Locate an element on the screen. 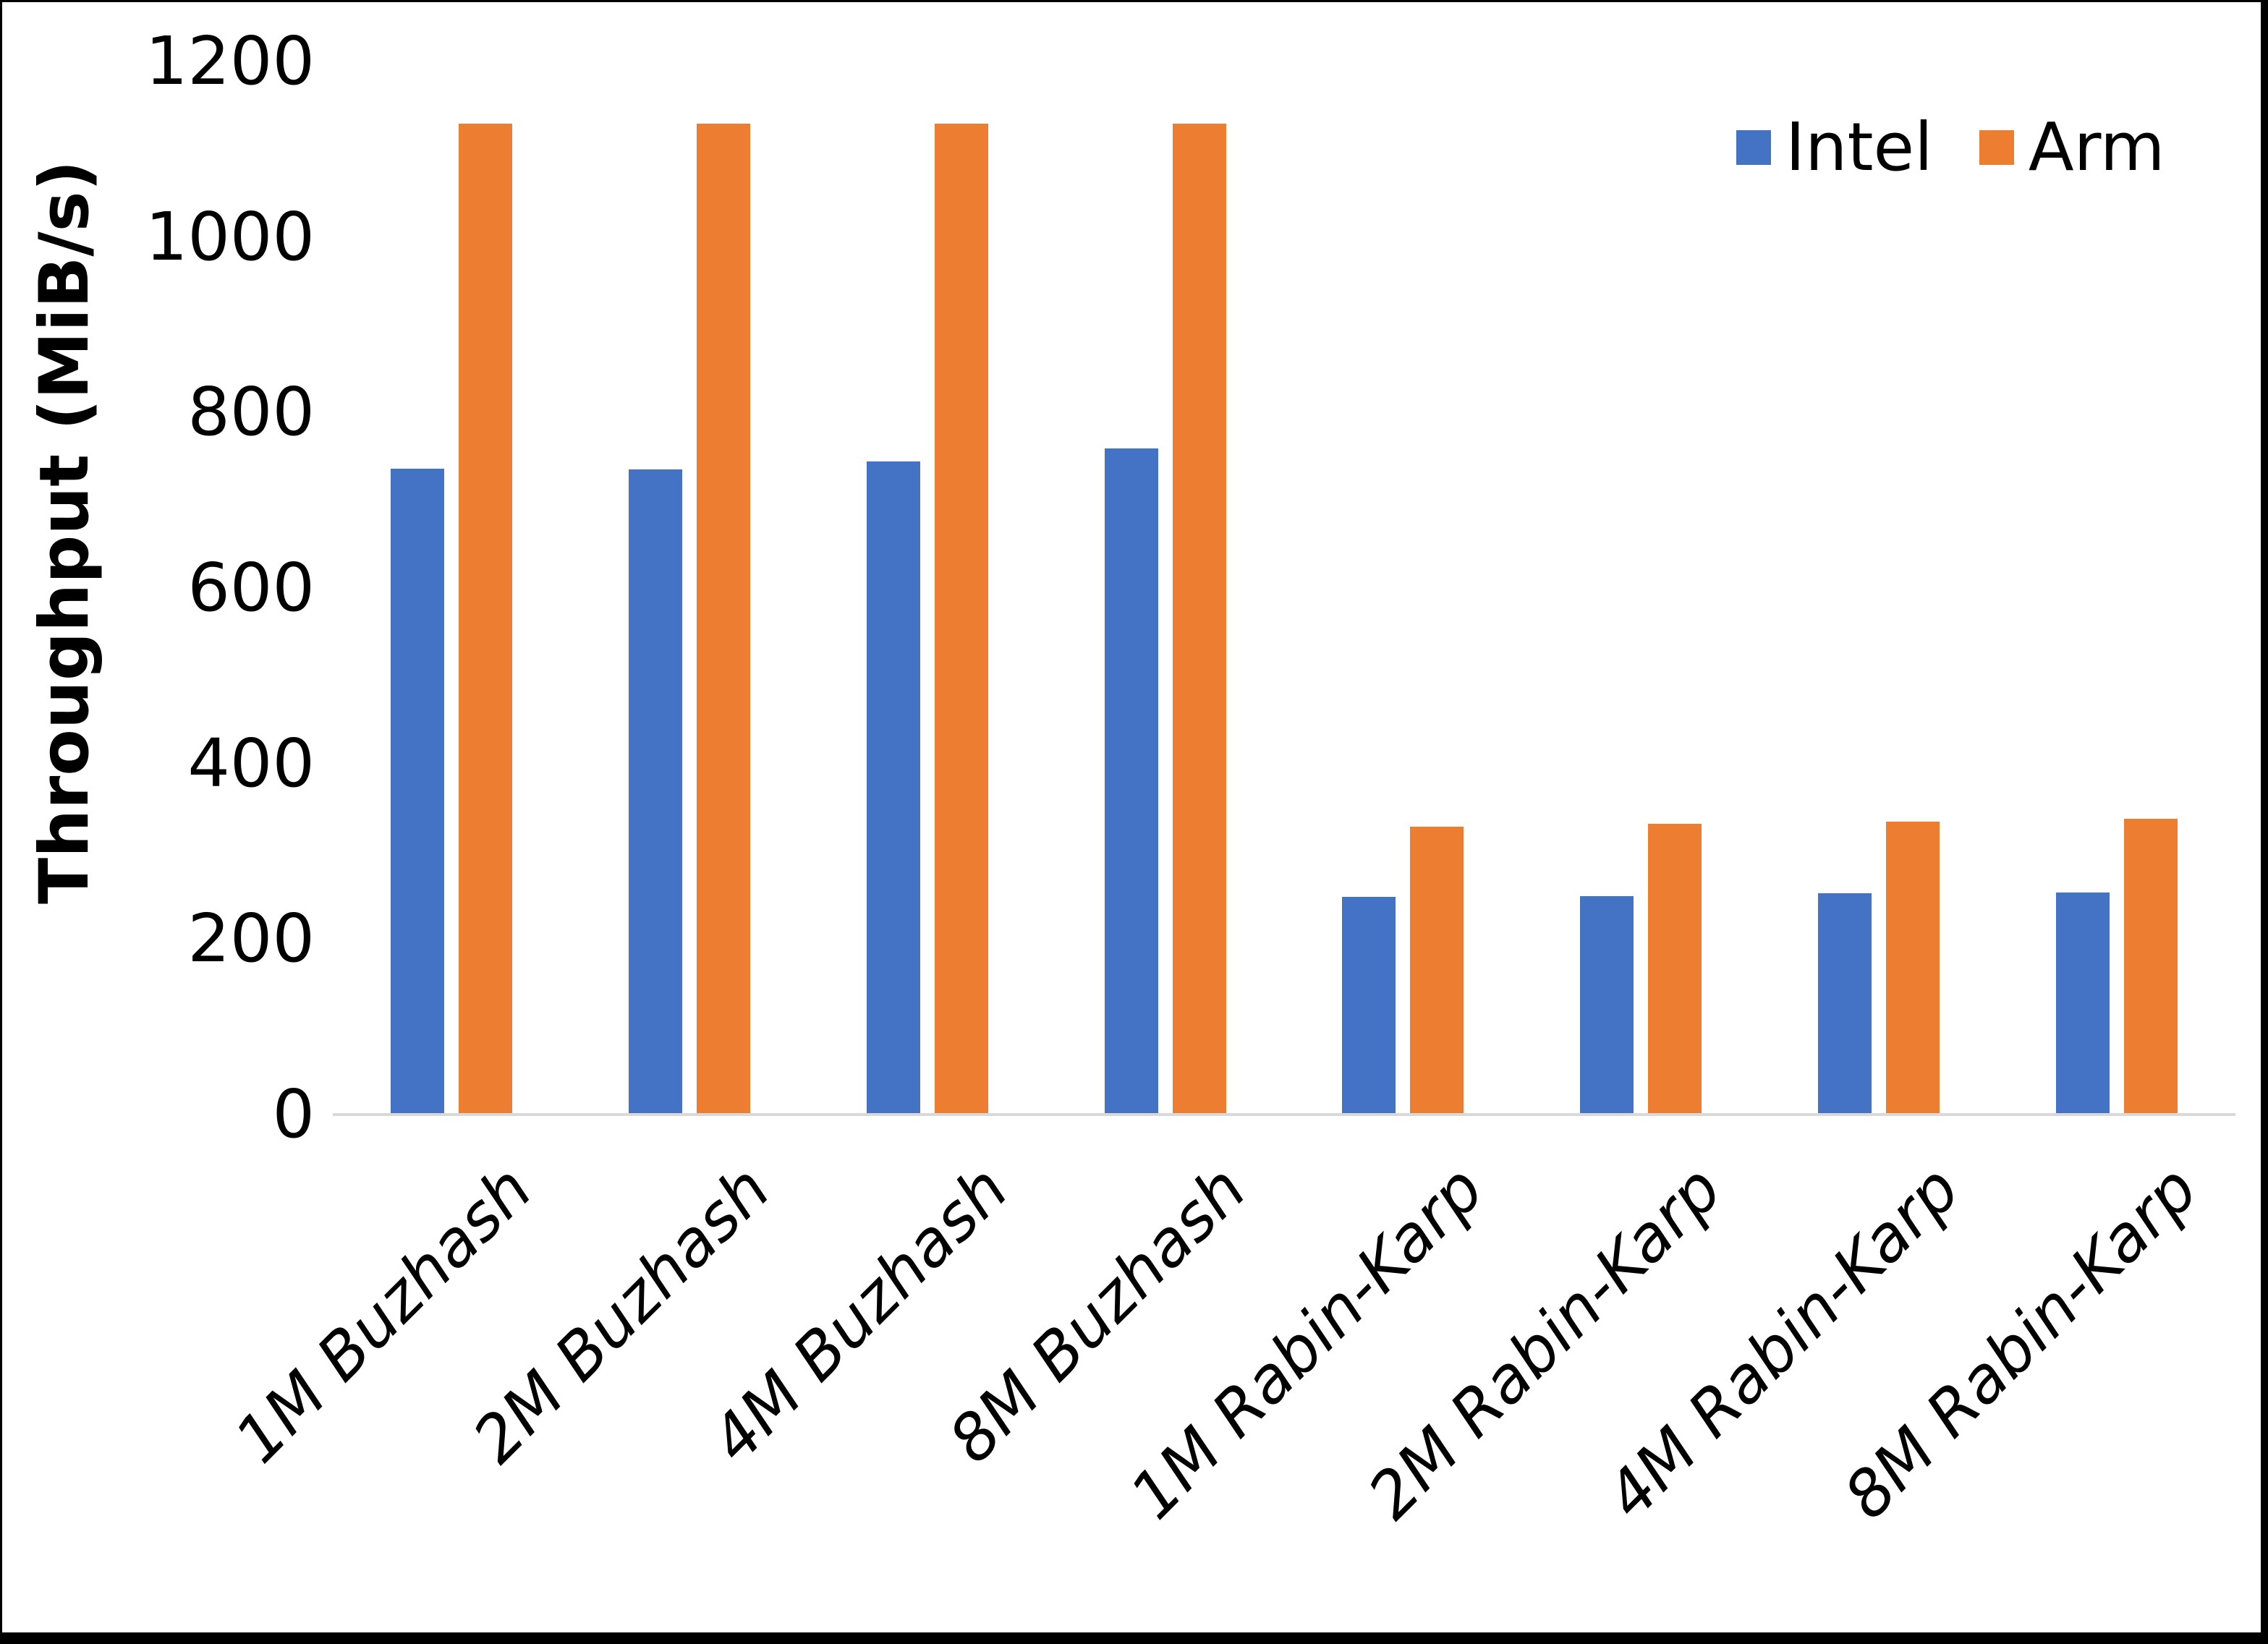 Image resolution: width=2268 pixels, height=1644 pixels. y-tick-label: 400 is located at coordinates (251, 763).